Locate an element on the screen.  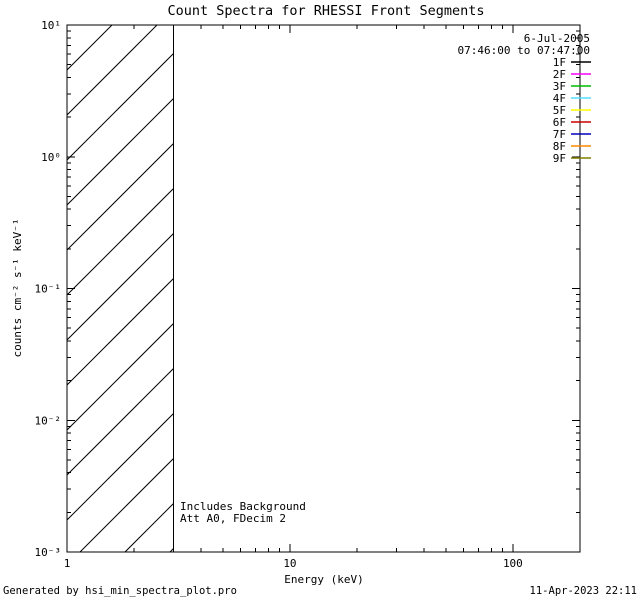
background-note: Includes Background is located at coordinates (243, 506).